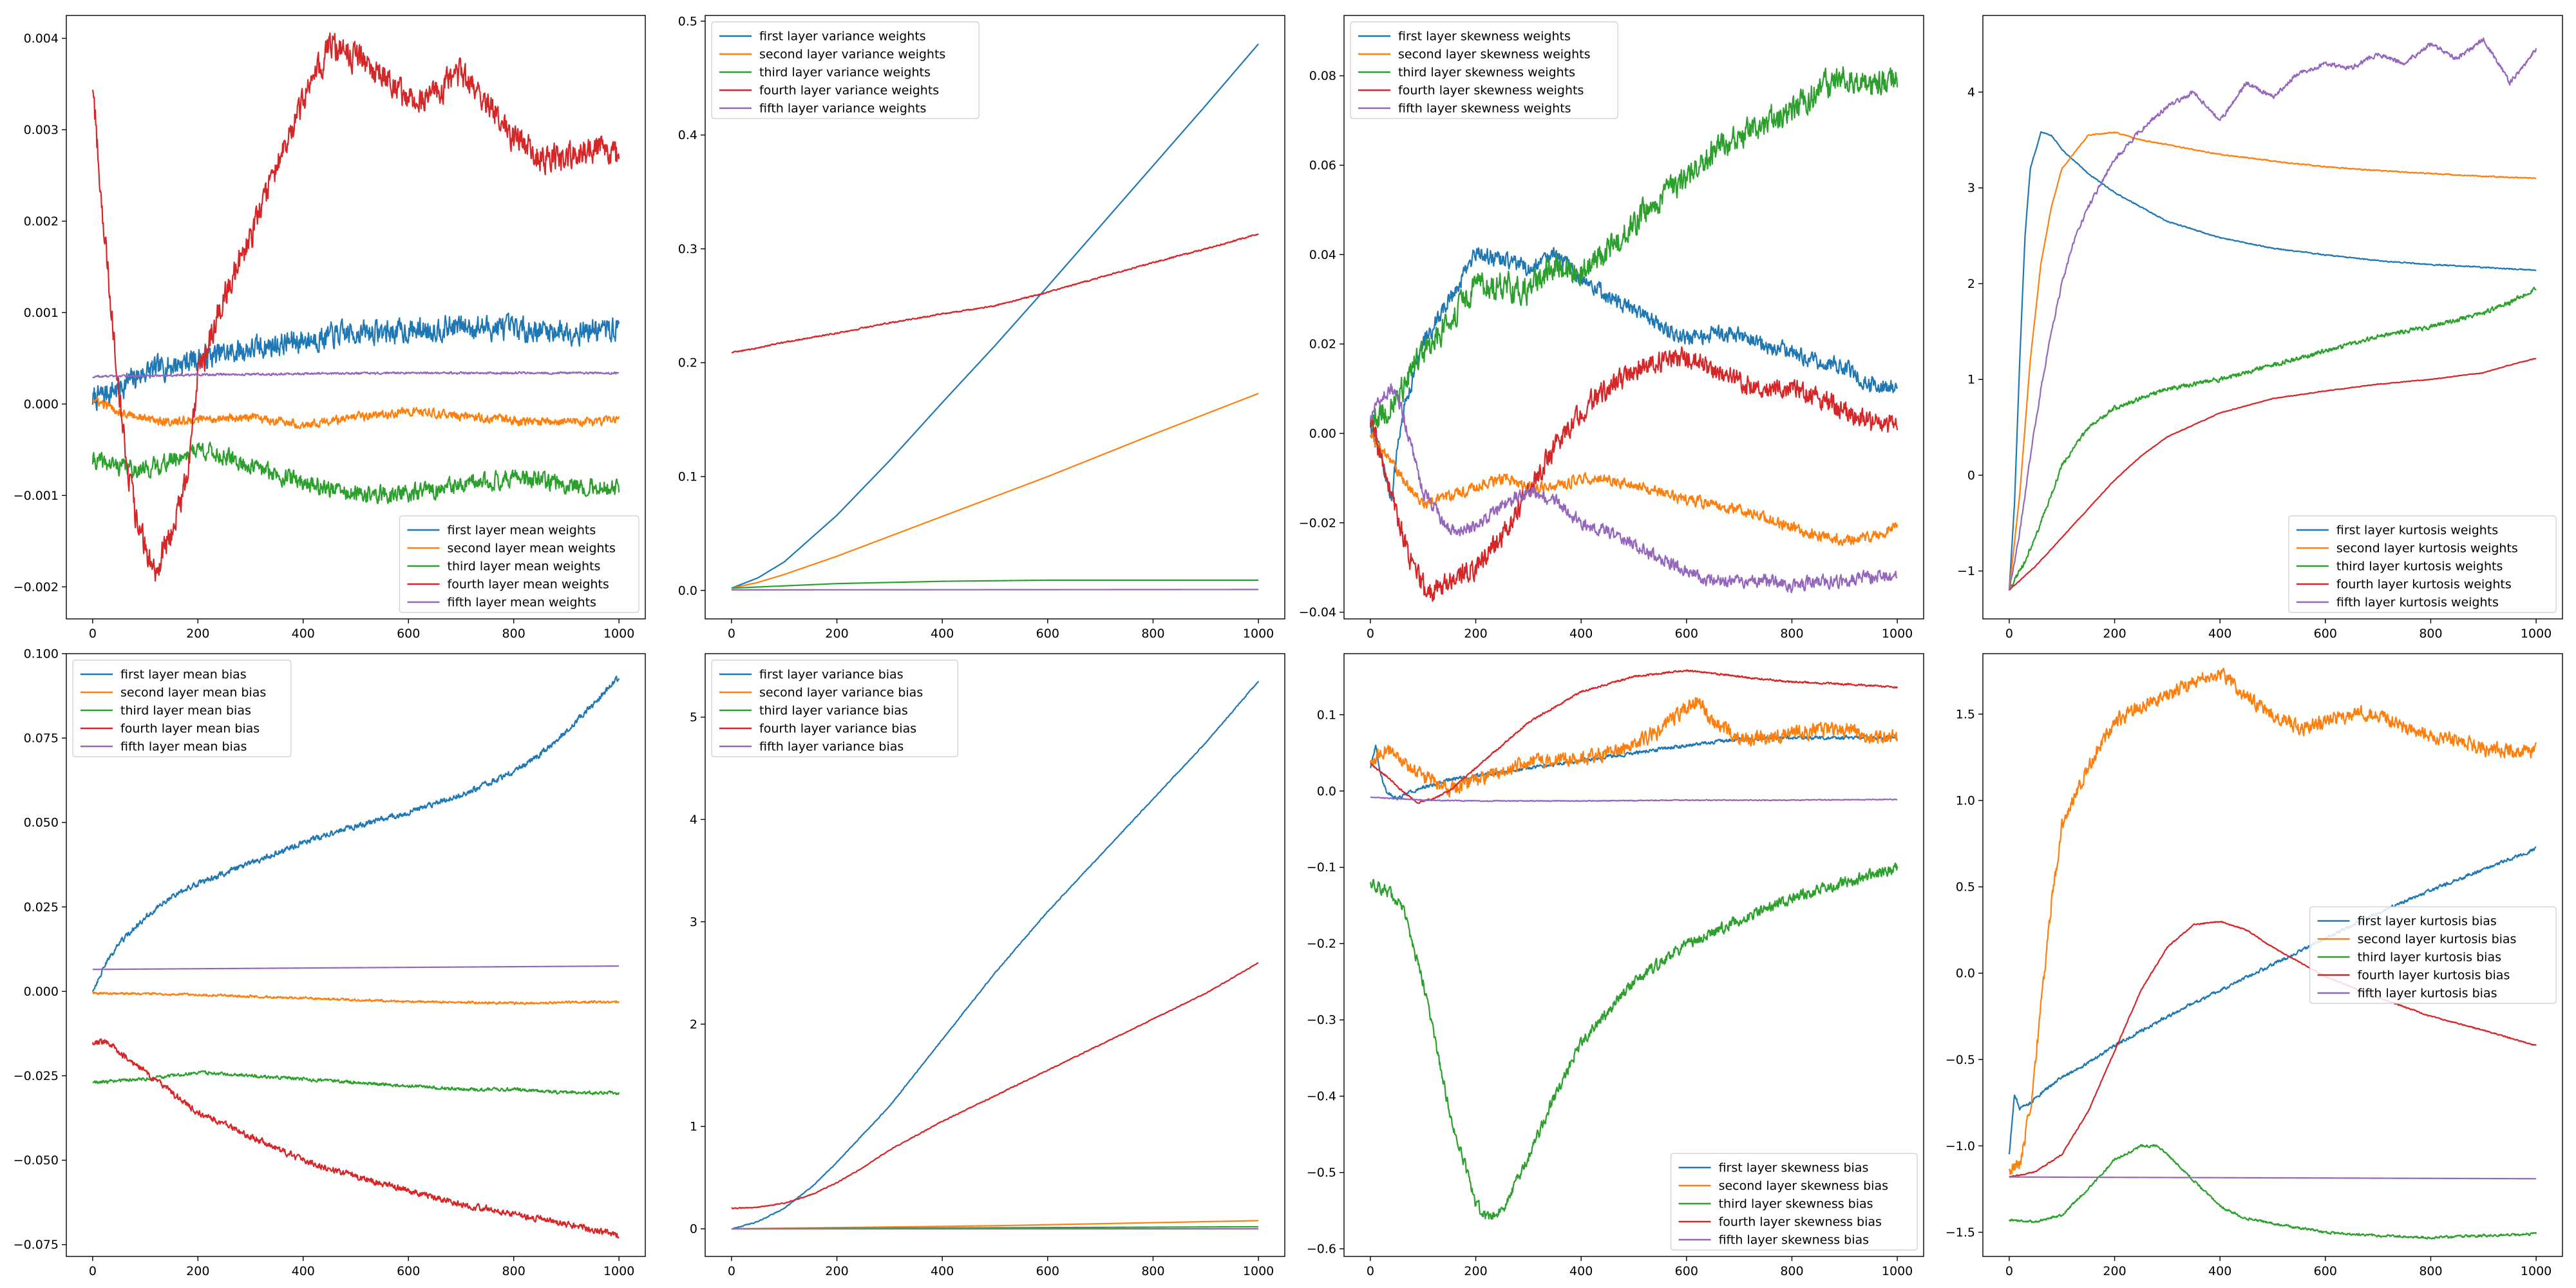  Describe the element at coordinates (36, 1160) in the screenshot. I see `y-tick-label: −0.050` at that location.